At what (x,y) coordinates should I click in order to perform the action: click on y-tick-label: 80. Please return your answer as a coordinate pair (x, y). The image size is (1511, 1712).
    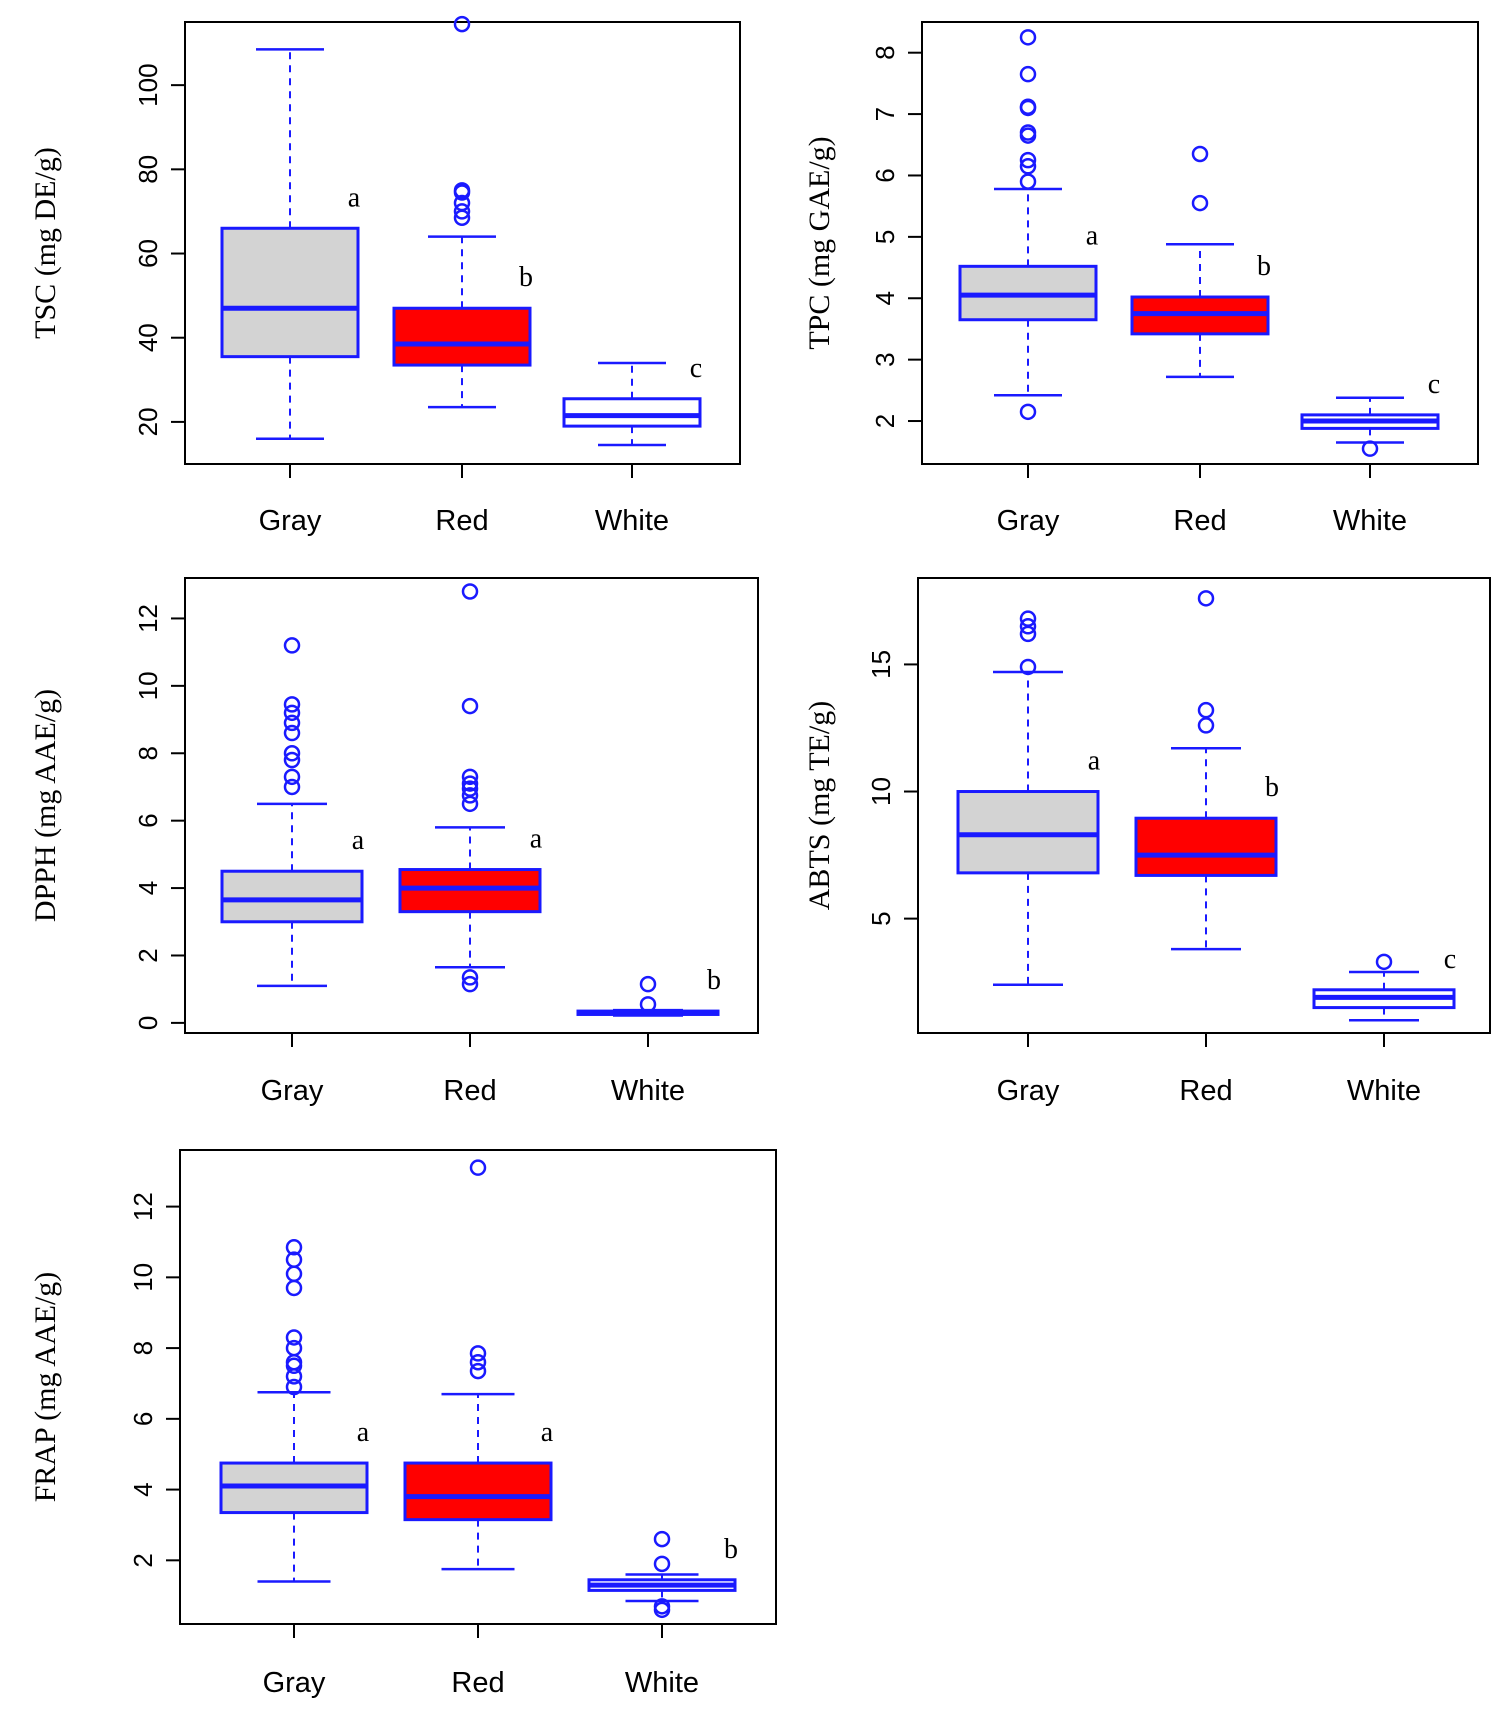
    Looking at the image, I should click on (148, 169).